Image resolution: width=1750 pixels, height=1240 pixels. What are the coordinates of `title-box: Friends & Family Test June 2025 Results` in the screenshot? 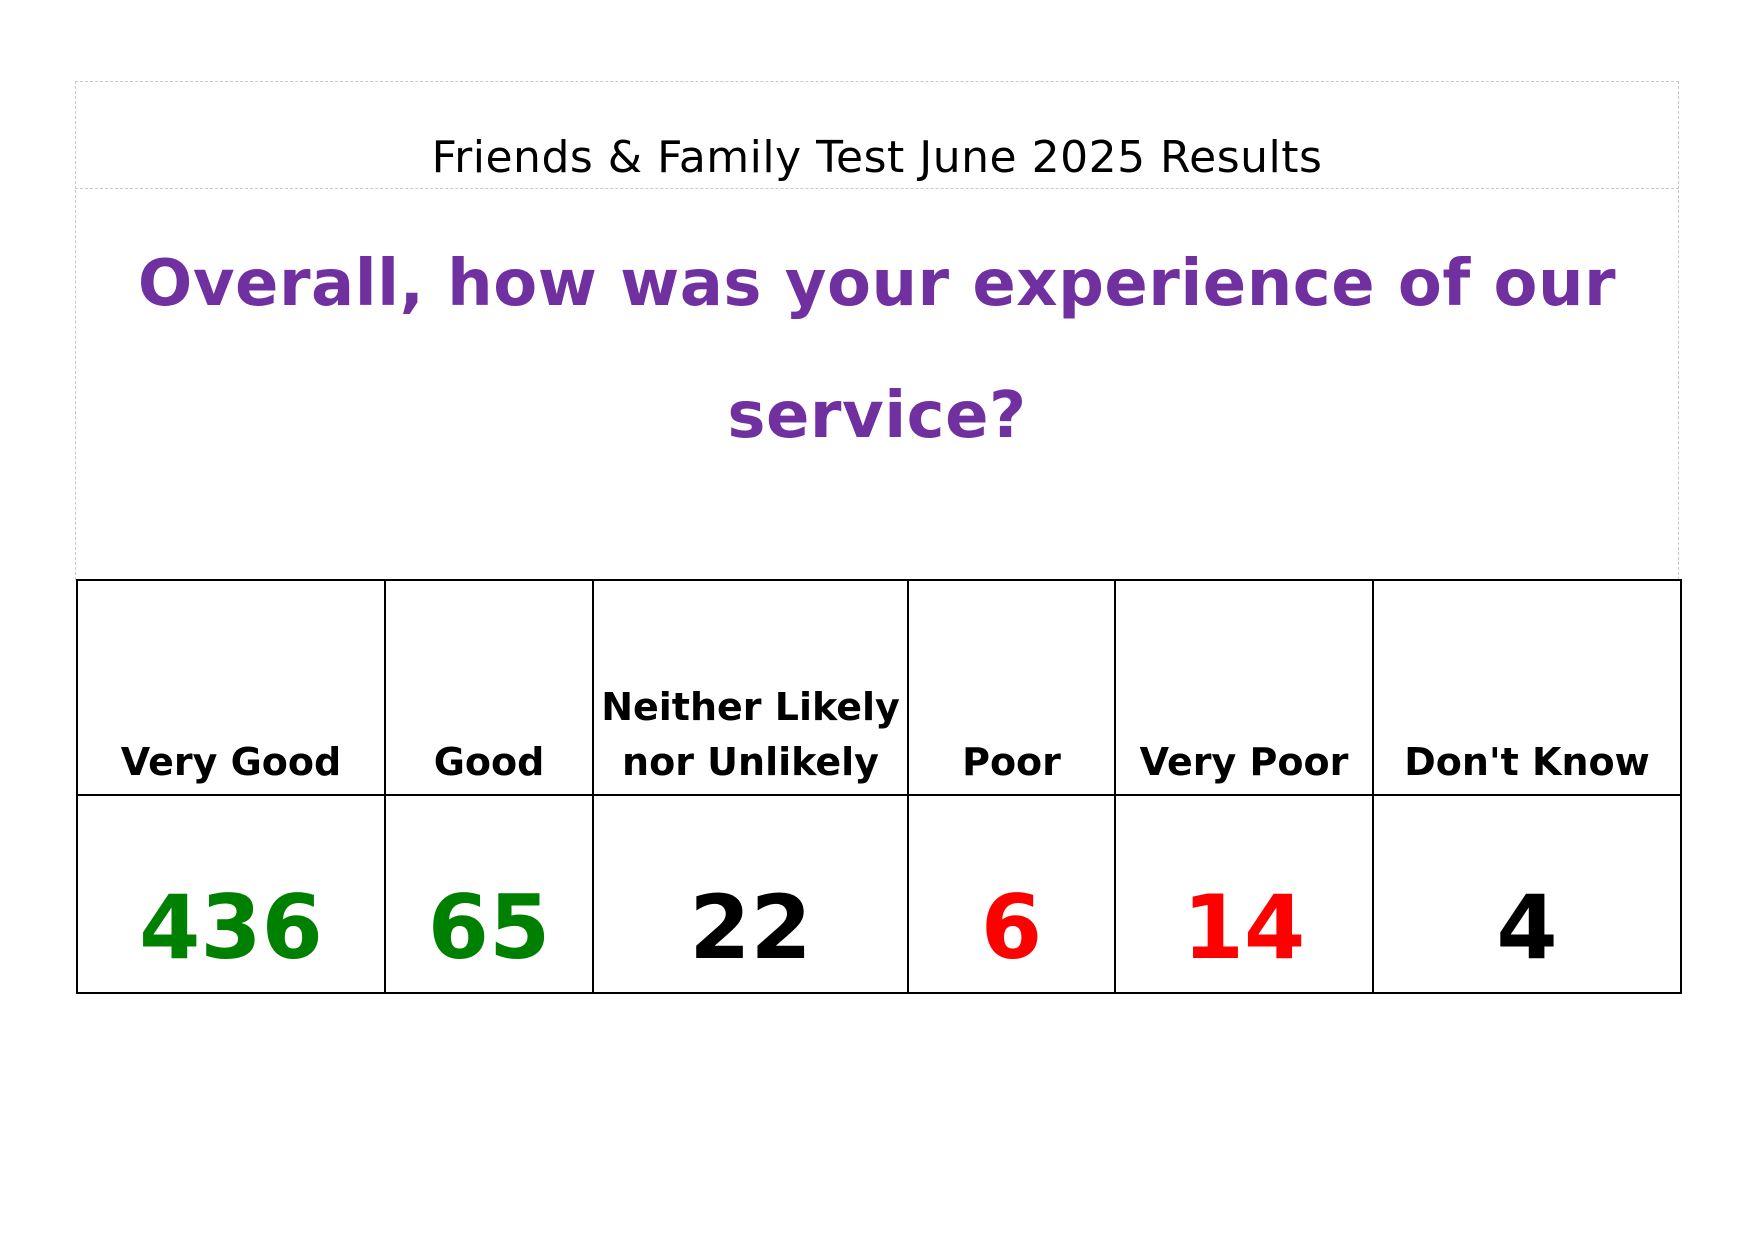 It's located at (877, 135).